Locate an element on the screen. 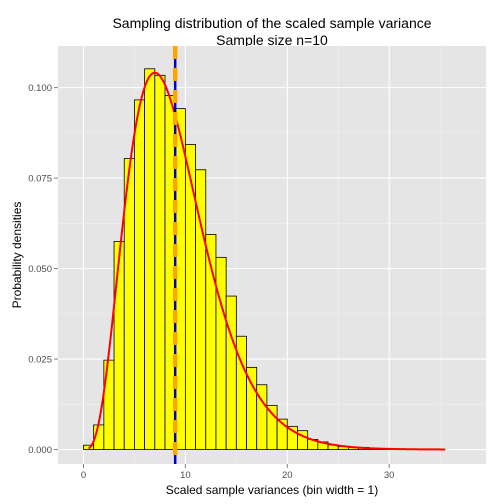  x-tick-label: 0 is located at coordinates (83, 475).